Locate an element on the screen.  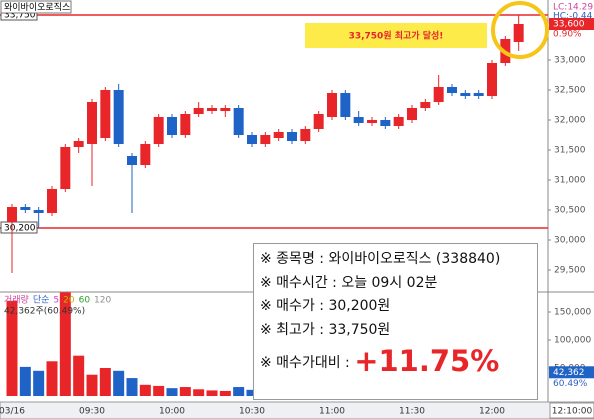
annotation-box is located at coordinates (396, 35).